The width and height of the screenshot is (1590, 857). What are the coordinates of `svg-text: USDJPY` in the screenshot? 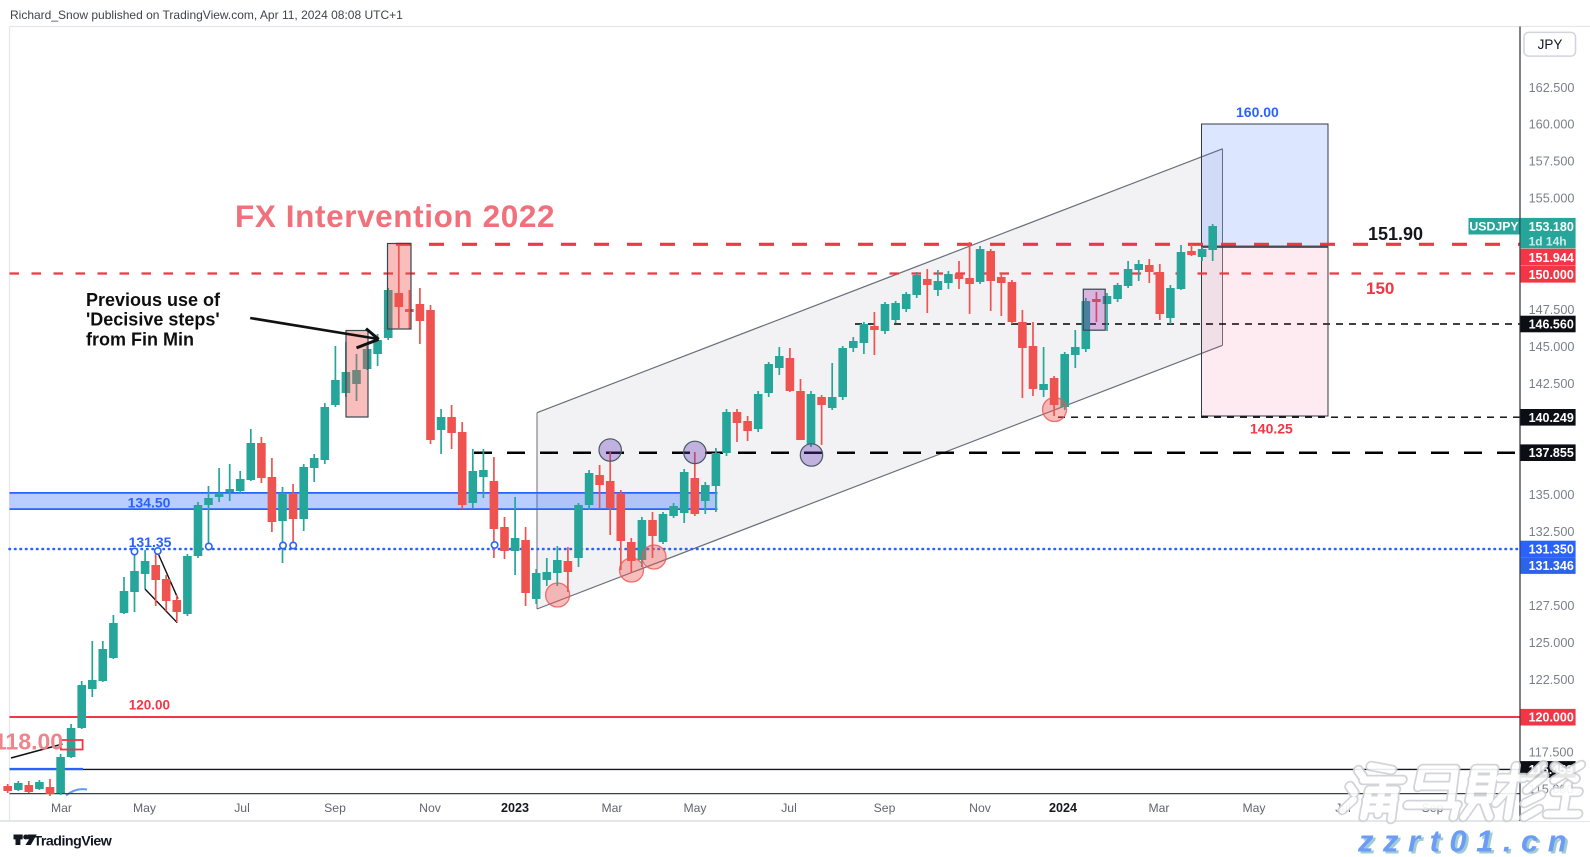 It's located at (1493, 227).